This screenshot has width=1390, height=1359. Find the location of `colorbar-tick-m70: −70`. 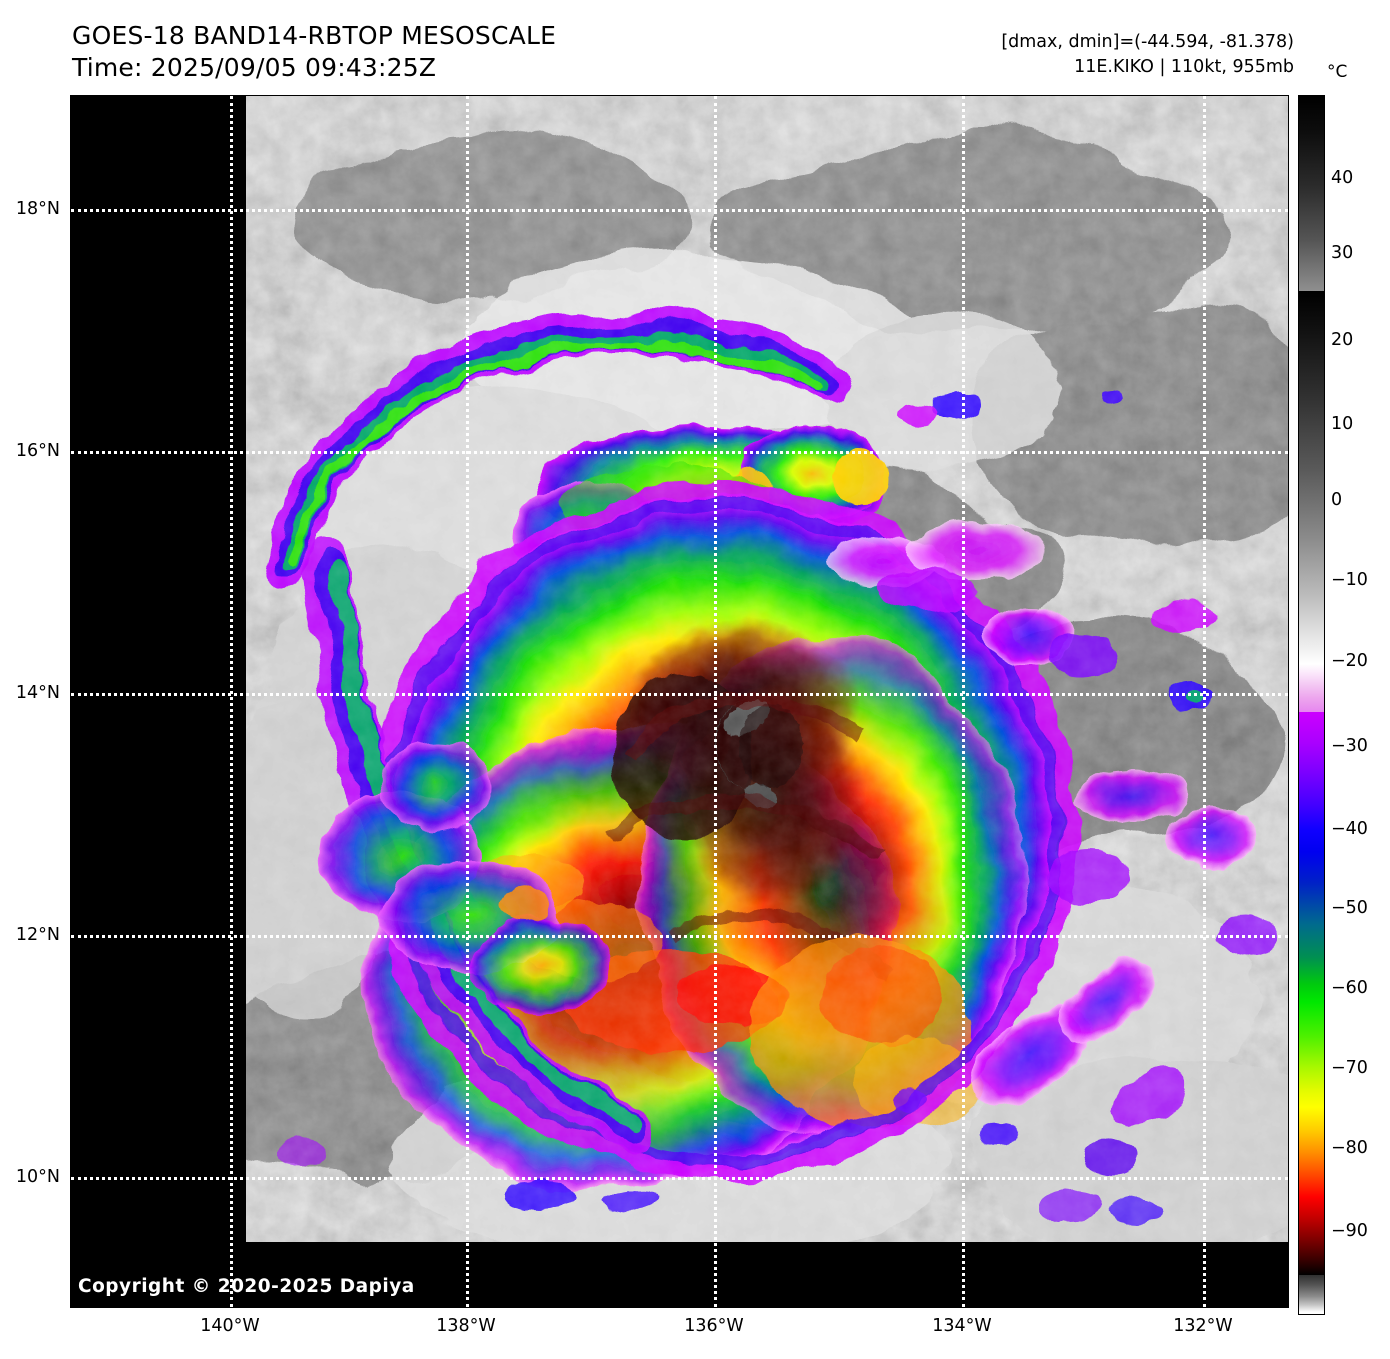

colorbar-tick-m70: −70 is located at coordinates (1349, 1068).